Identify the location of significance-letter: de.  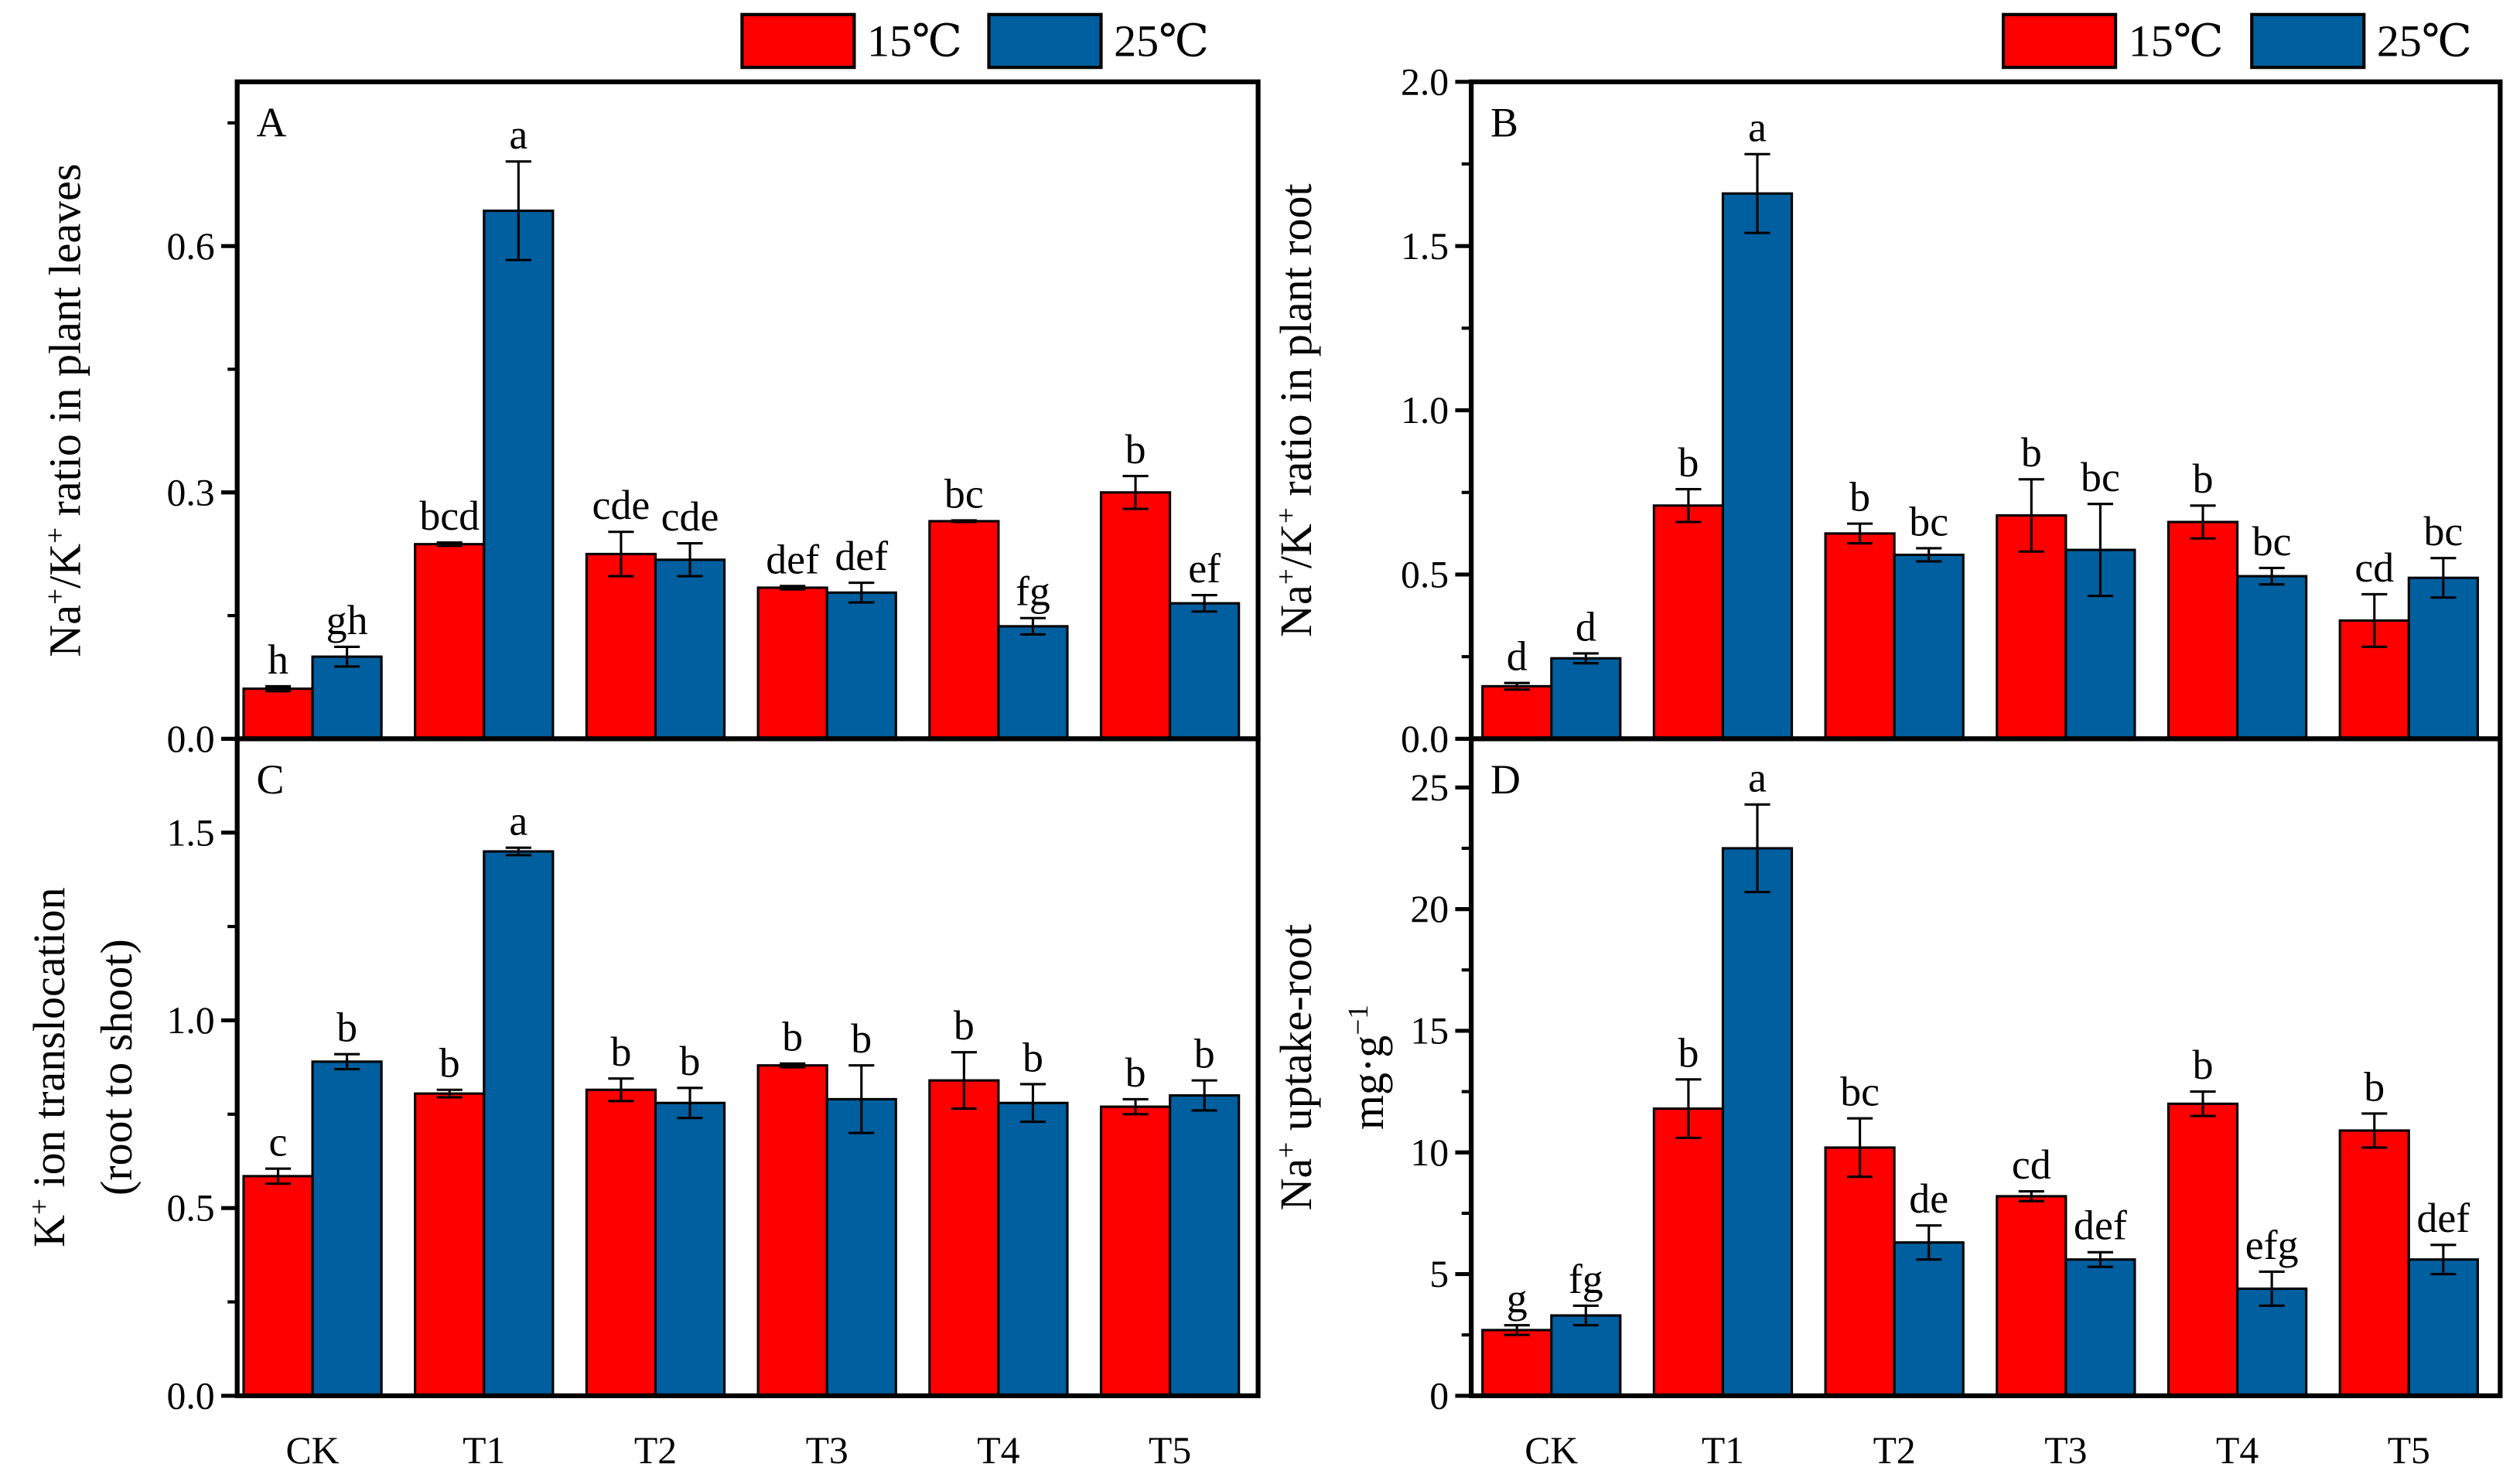
(1928, 1198).